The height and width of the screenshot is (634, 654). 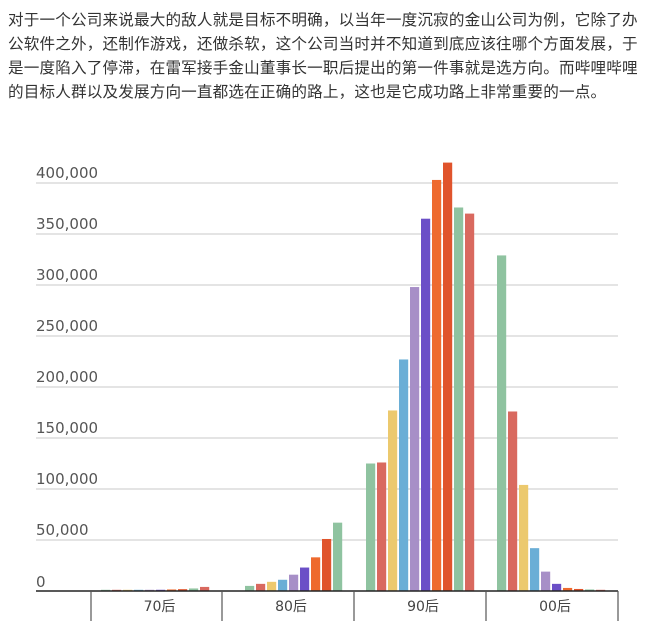 What do you see at coordinates (67, 173) in the screenshot?
I see `y-tick-label: 400,000` at bounding box center [67, 173].